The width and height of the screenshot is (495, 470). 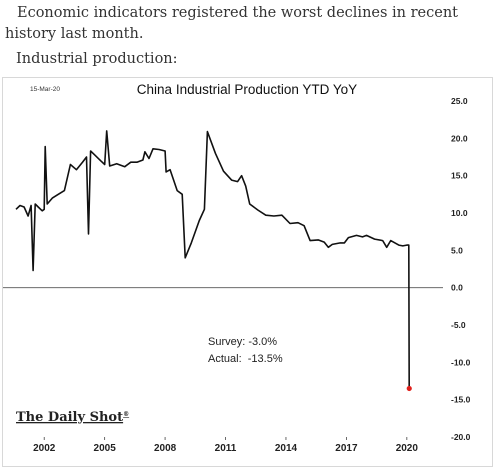 I want to click on x-tick-label: 2017, so click(x=346, y=448).